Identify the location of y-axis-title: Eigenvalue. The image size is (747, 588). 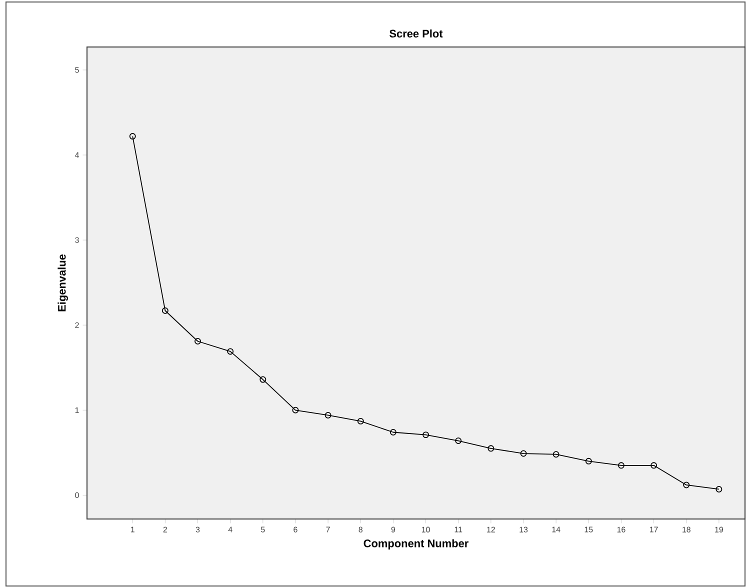
(63, 283).